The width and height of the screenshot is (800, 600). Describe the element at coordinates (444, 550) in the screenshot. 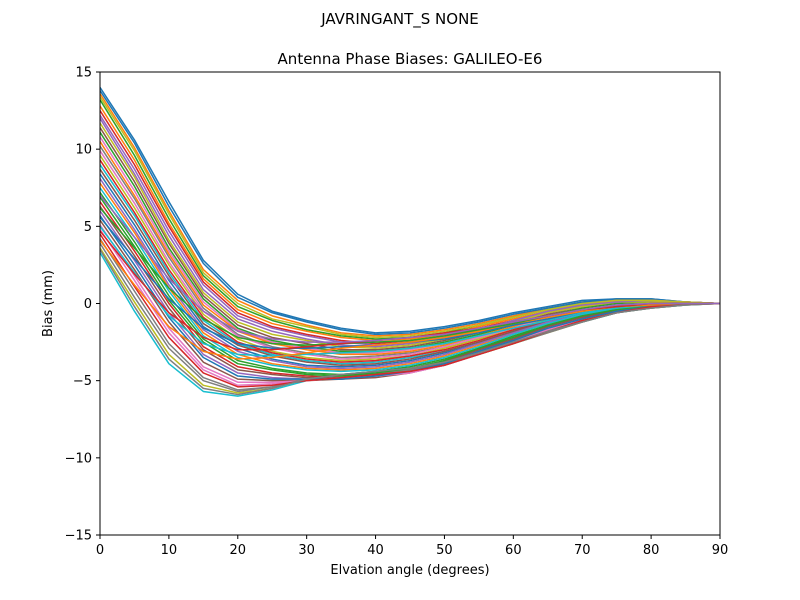

I see `x-tick-label: 50` at that location.